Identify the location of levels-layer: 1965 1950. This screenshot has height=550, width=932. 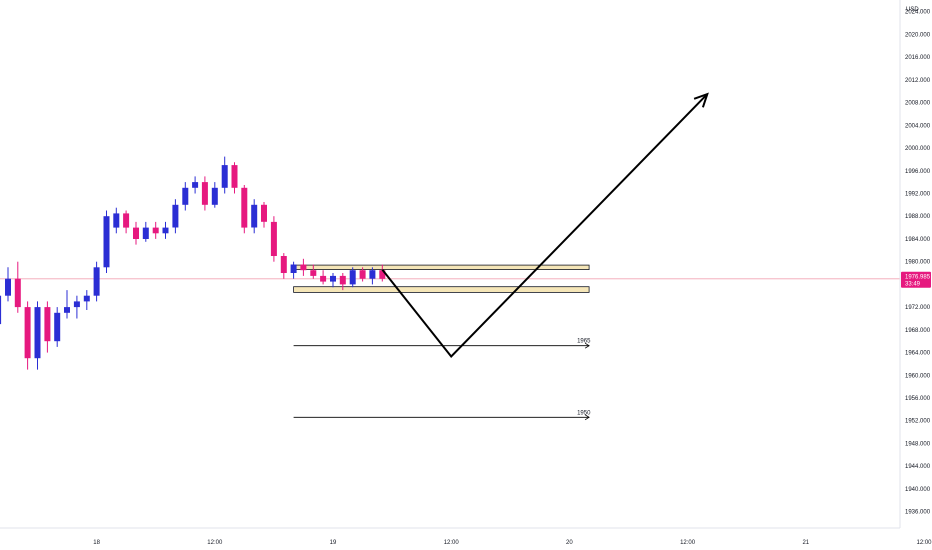
(442, 380).